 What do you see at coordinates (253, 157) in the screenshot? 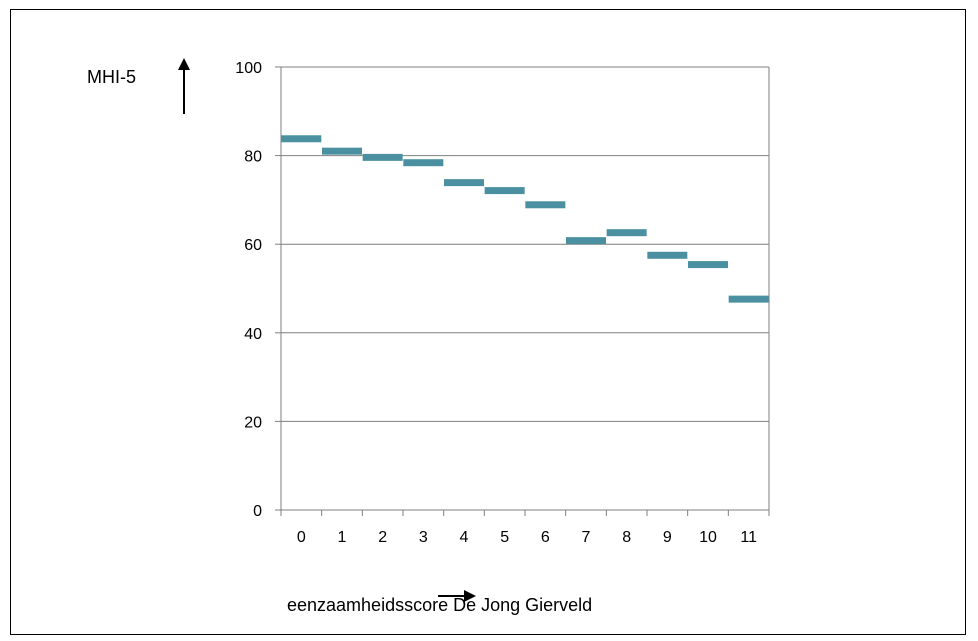
I see `y-tick-label: 80` at bounding box center [253, 157].